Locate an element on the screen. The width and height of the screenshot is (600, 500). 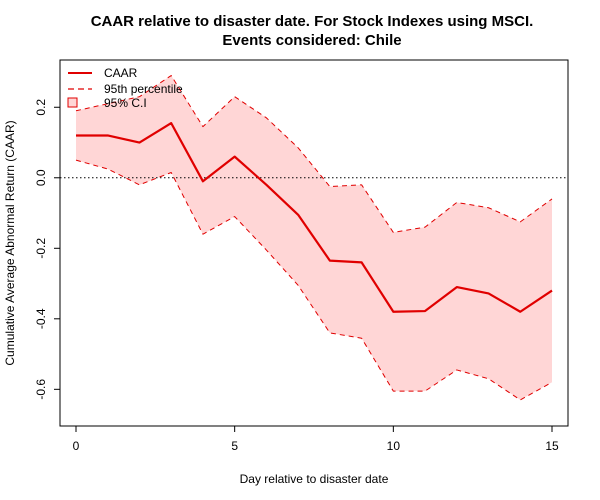
chart-legend: CAAR 95th percentile 95% C.I is located at coordinates (125, 88).